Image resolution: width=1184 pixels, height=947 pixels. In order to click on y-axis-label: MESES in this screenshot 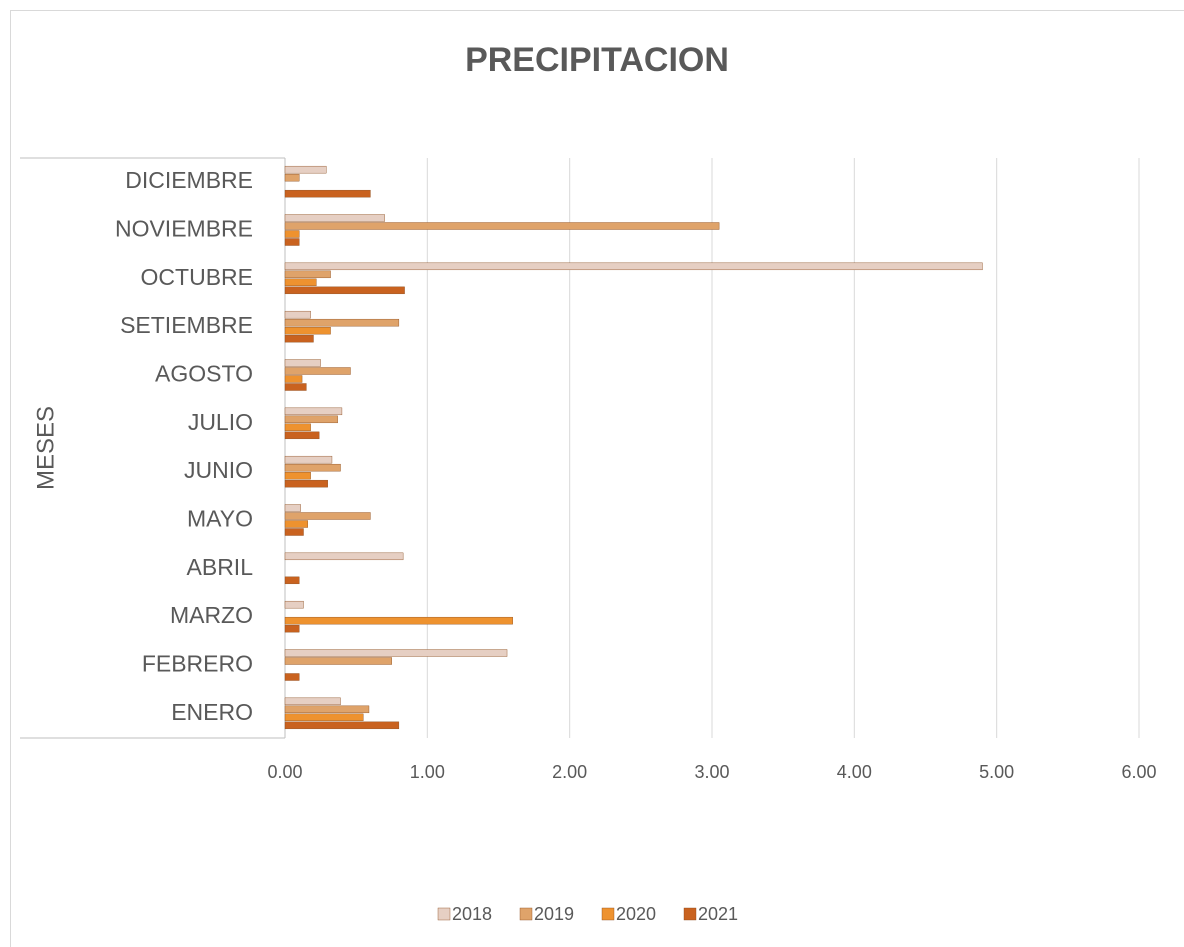, I will do `click(45, 448)`.